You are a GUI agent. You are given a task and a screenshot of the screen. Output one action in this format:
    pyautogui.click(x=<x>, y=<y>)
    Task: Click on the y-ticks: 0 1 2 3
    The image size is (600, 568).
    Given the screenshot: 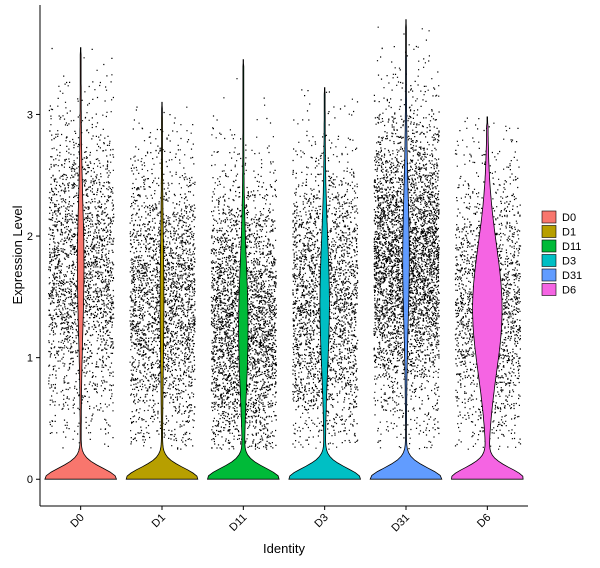 What is the action you would take?
    pyautogui.click(x=33, y=297)
    